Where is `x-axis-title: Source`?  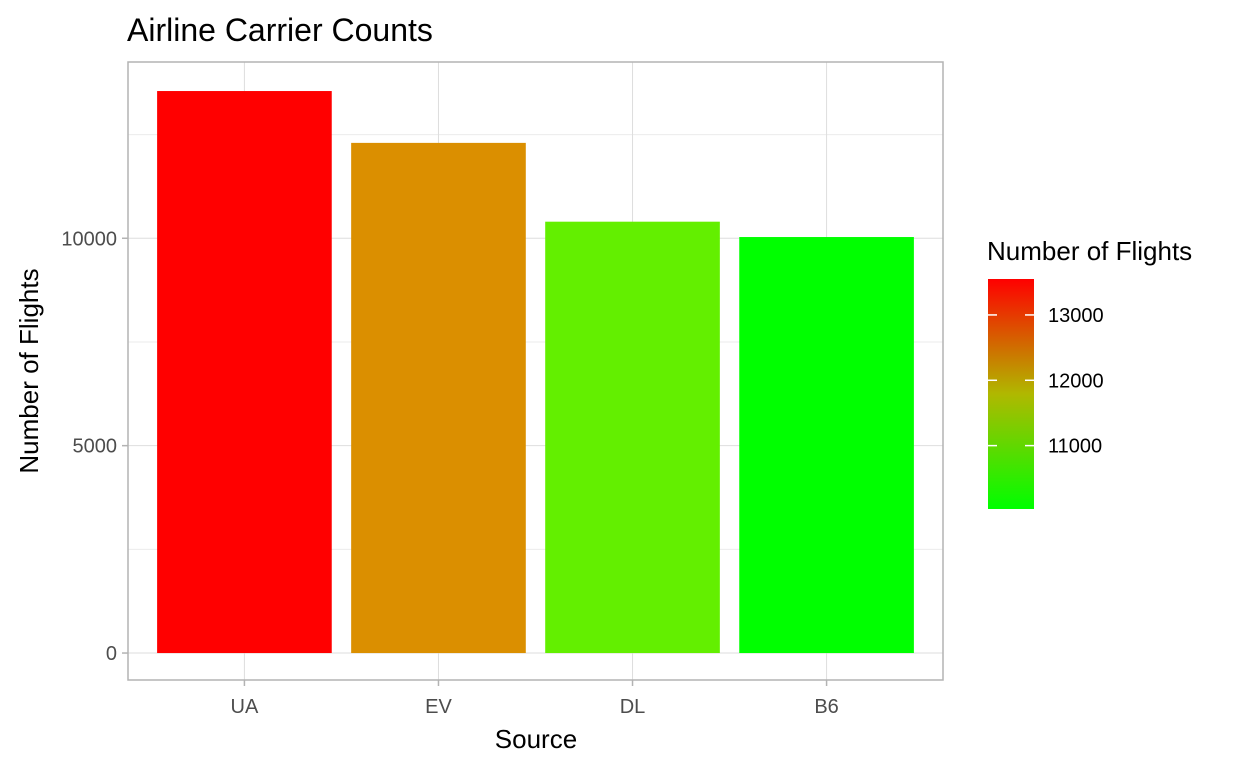
x-axis-title: Source is located at coordinates (536, 739).